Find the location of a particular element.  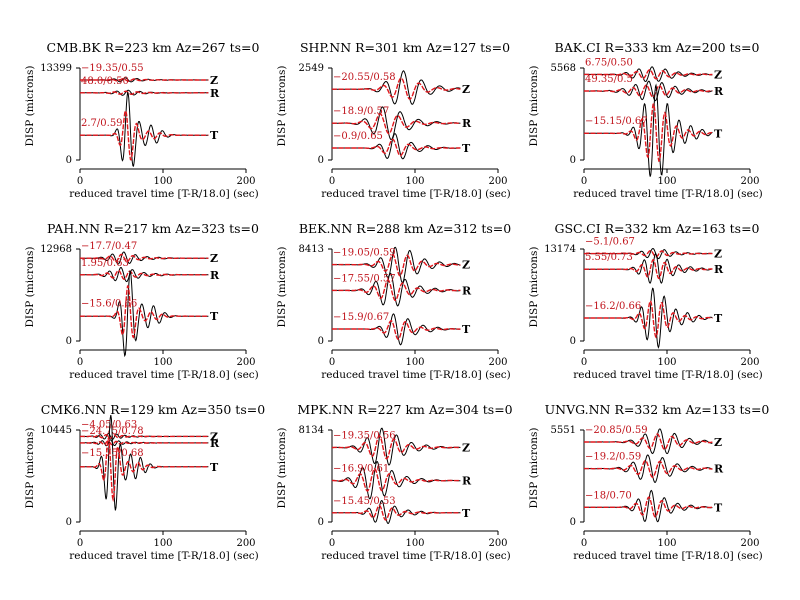

panel-title: UNVG.NN R=332 km Az=133 ts=0 is located at coordinates (657, 409).